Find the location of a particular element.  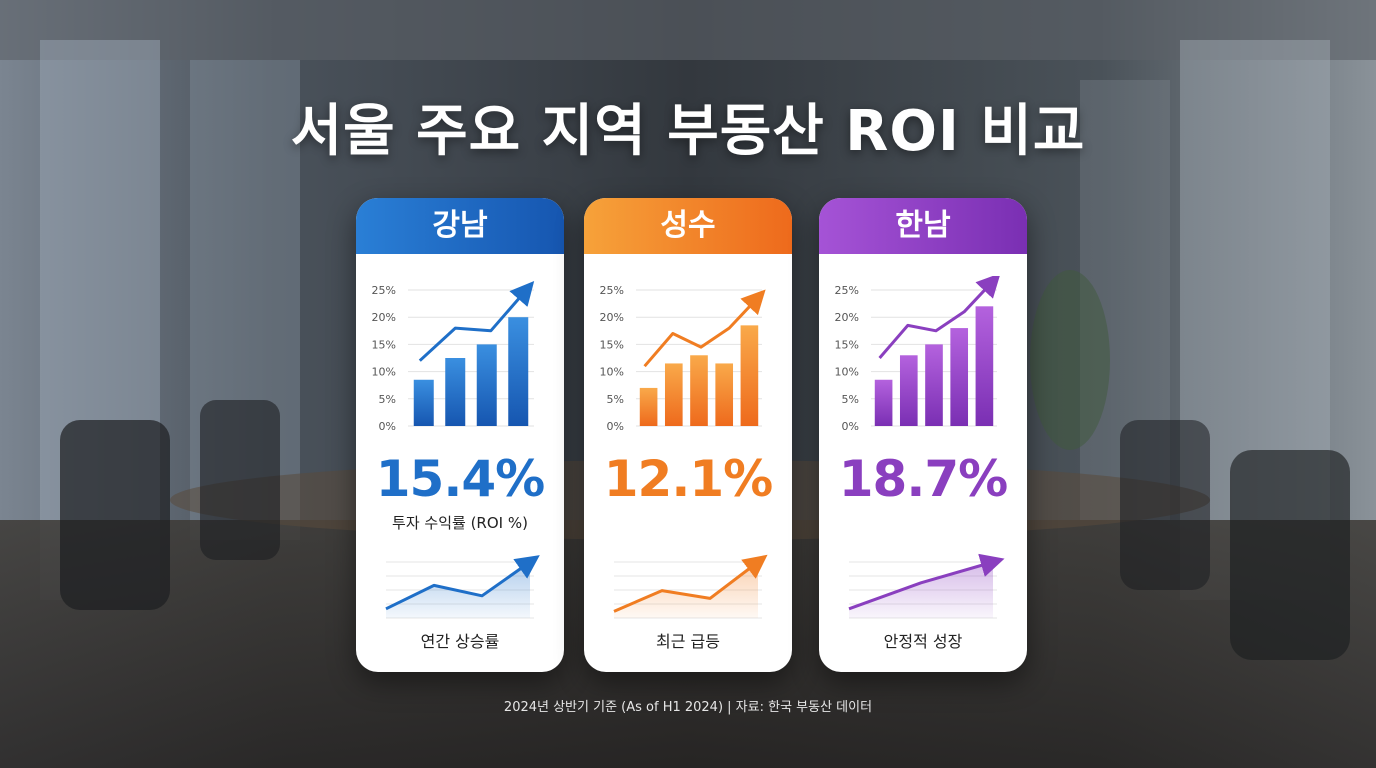

trend-label: 최근 급등 is located at coordinates (688, 641).